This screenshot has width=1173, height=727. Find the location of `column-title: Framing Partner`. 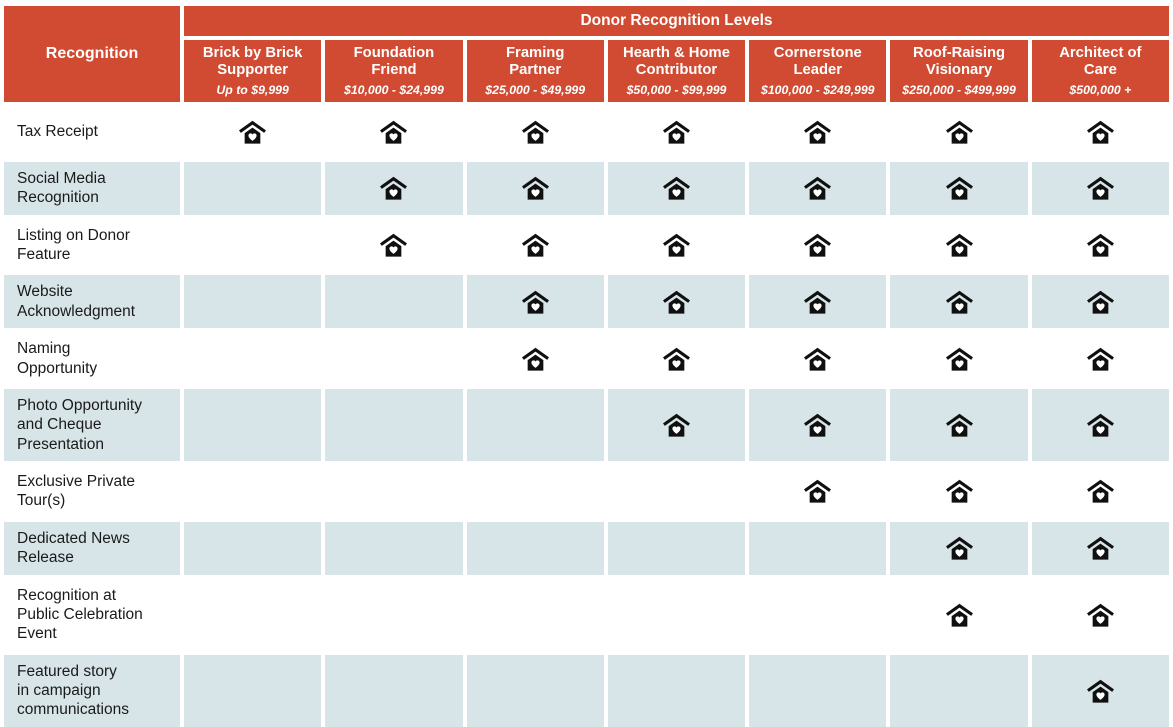

column-title: Framing Partner is located at coordinates (535, 62).